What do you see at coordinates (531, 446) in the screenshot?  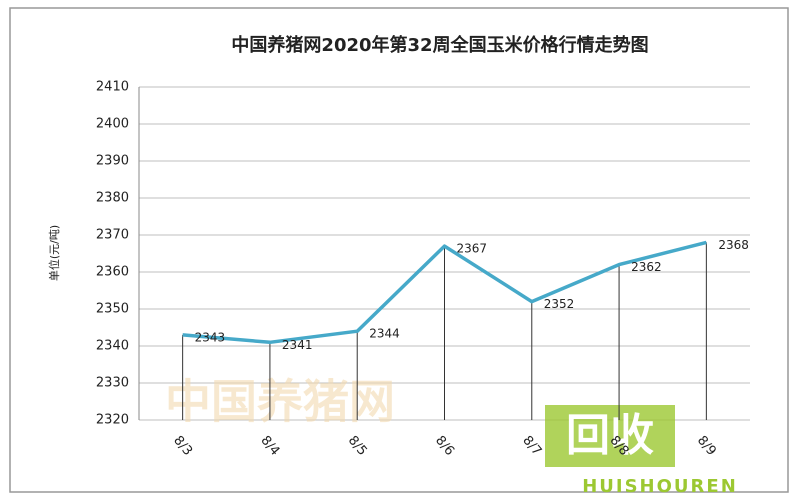 I see `x-tick-label: 8/7` at bounding box center [531, 446].